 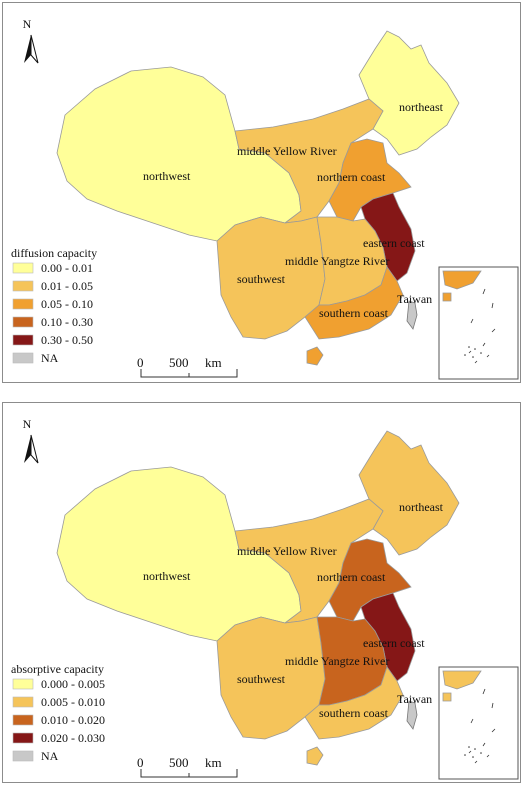 What do you see at coordinates (54, 253) in the screenshot?
I see `legend-title: diffusion capacity` at bounding box center [54, 253].